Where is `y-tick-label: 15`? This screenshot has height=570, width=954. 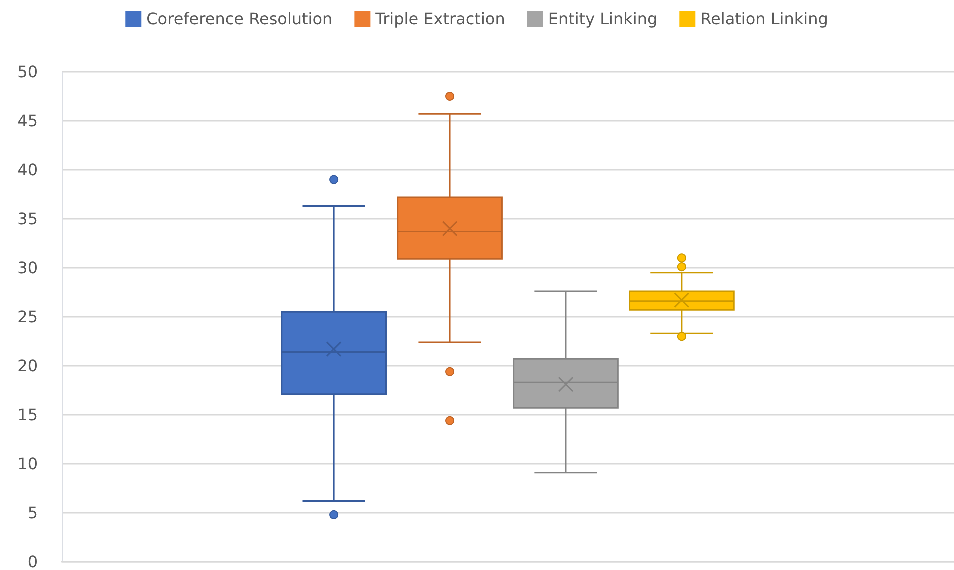
y-tick-label: 15 is located at coordinates (28, 415).